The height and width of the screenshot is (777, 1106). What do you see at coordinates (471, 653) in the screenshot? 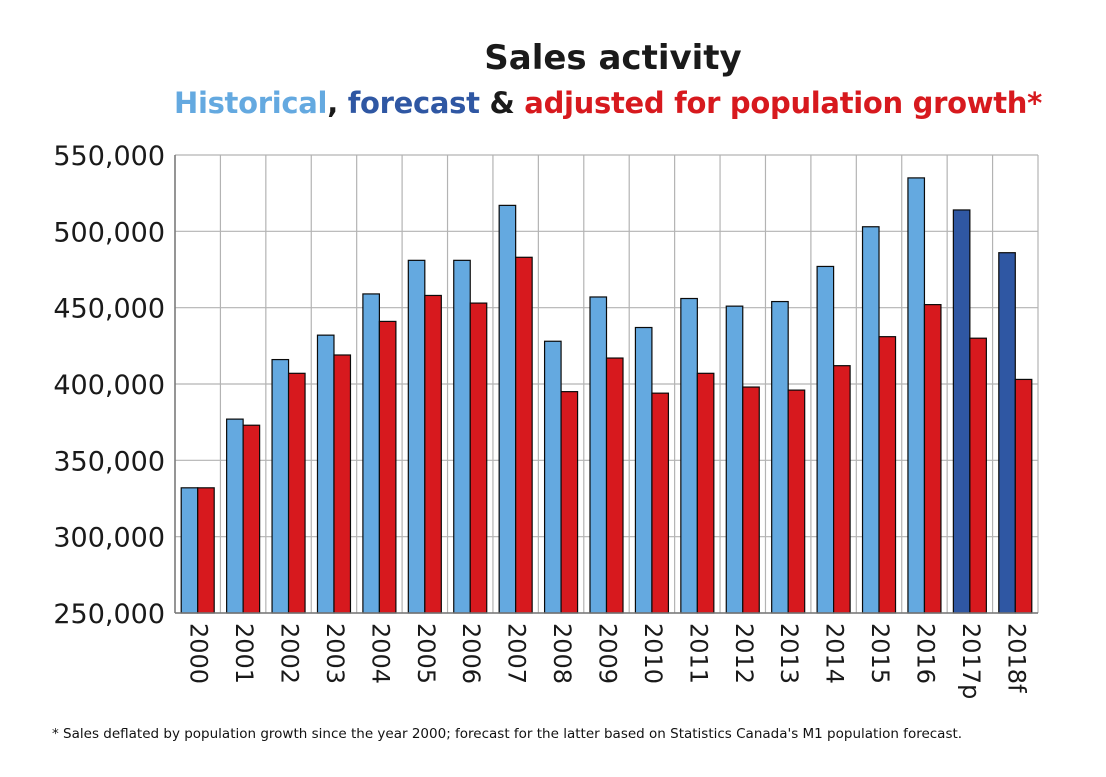
I see `x-tick-label: 2006` at bounding box center [471, 653].